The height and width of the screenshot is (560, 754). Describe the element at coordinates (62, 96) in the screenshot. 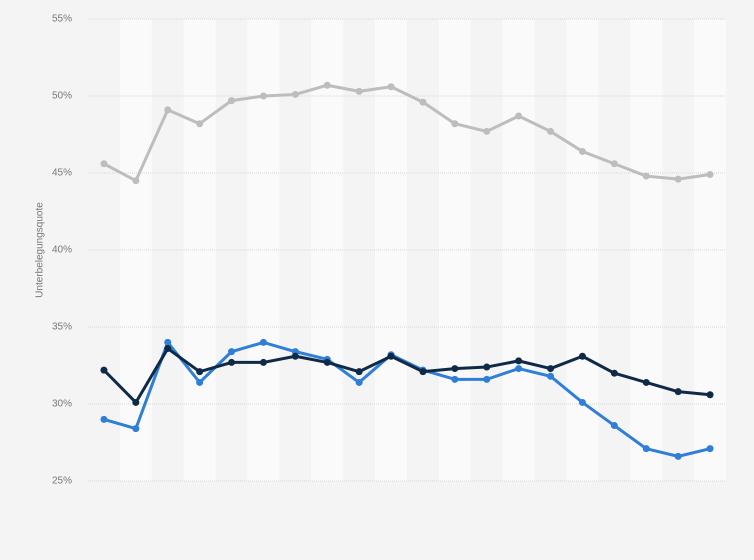

I see `y-tick-label: 50%` at that location.